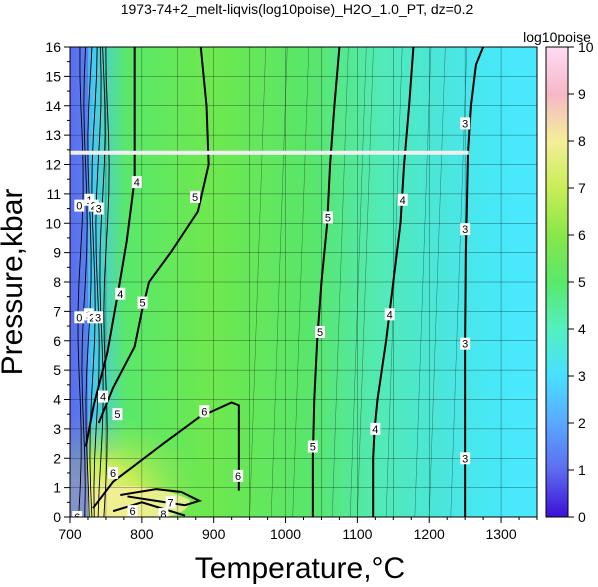  Describe the element at coordinates (53, 223) in the screenshot. I see `y-tick-label: 10` at that location.